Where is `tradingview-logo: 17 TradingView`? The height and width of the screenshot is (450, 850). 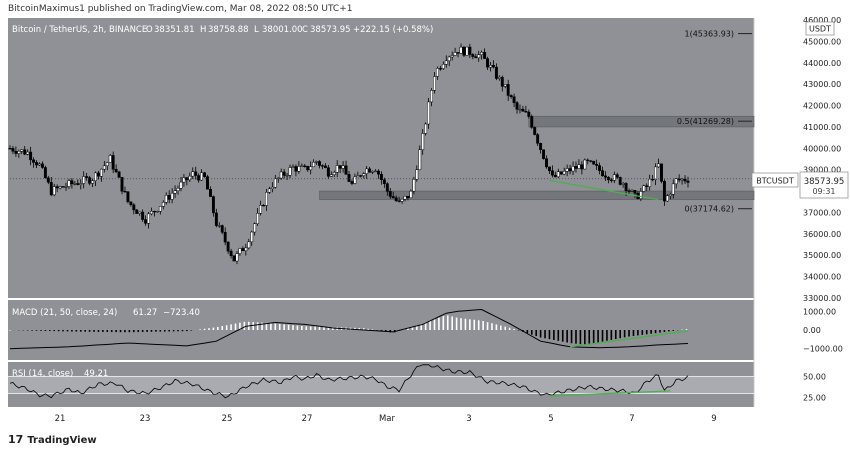 tradingview-logo: 17 TradingView is located at coordinates (52, 439).